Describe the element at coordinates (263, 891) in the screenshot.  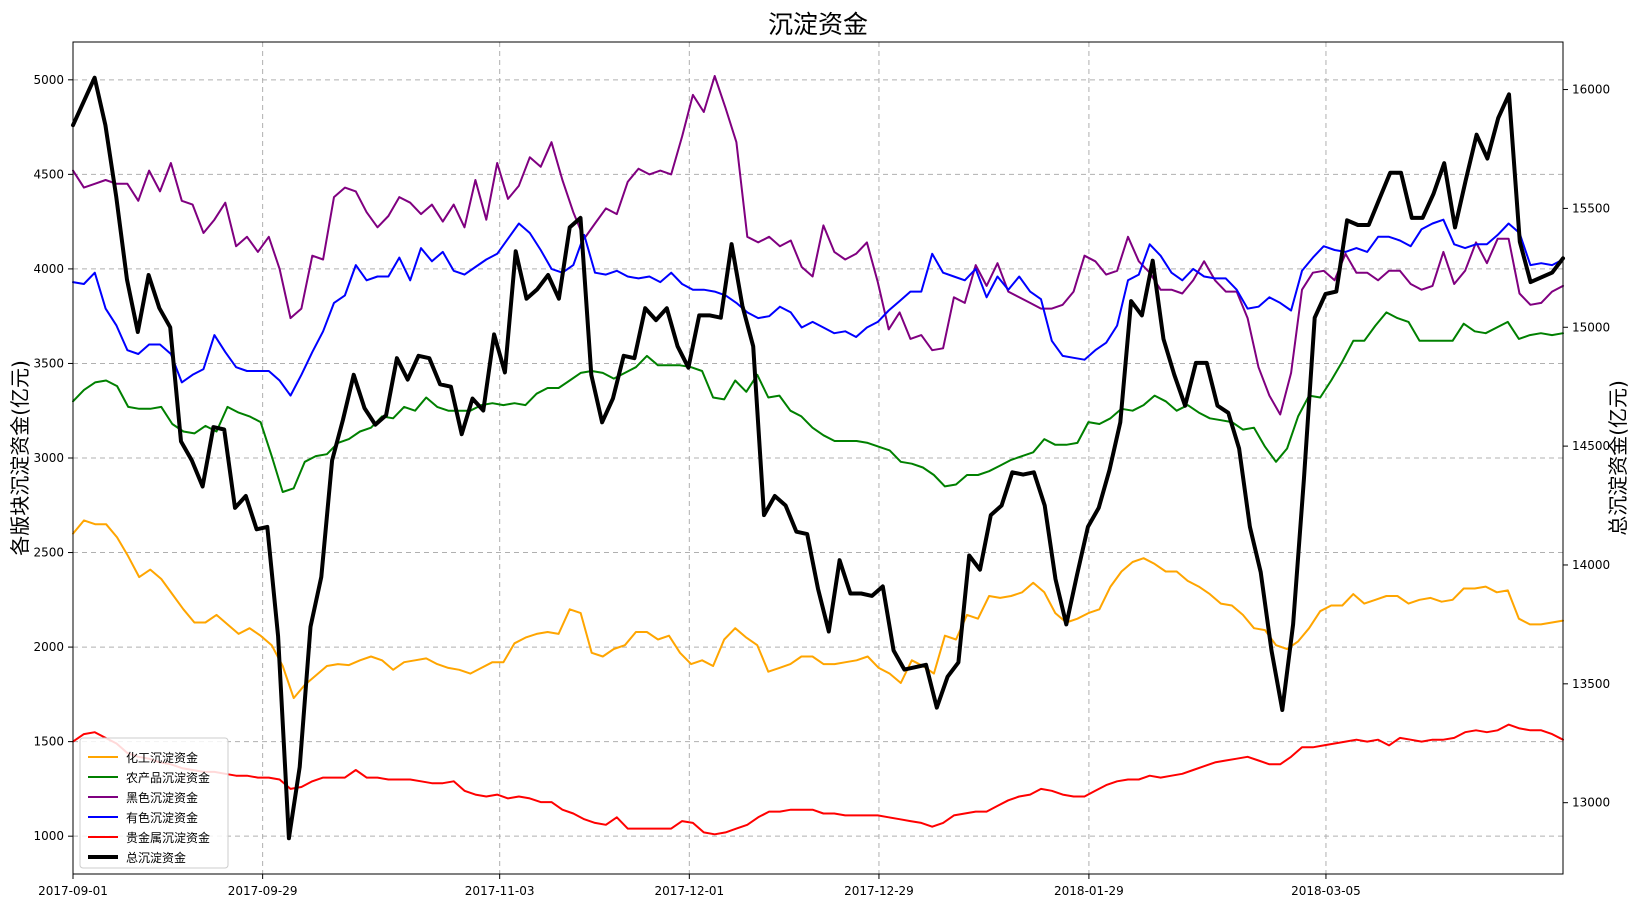
I see `x-tick-label: 2017-09-29` at that location.